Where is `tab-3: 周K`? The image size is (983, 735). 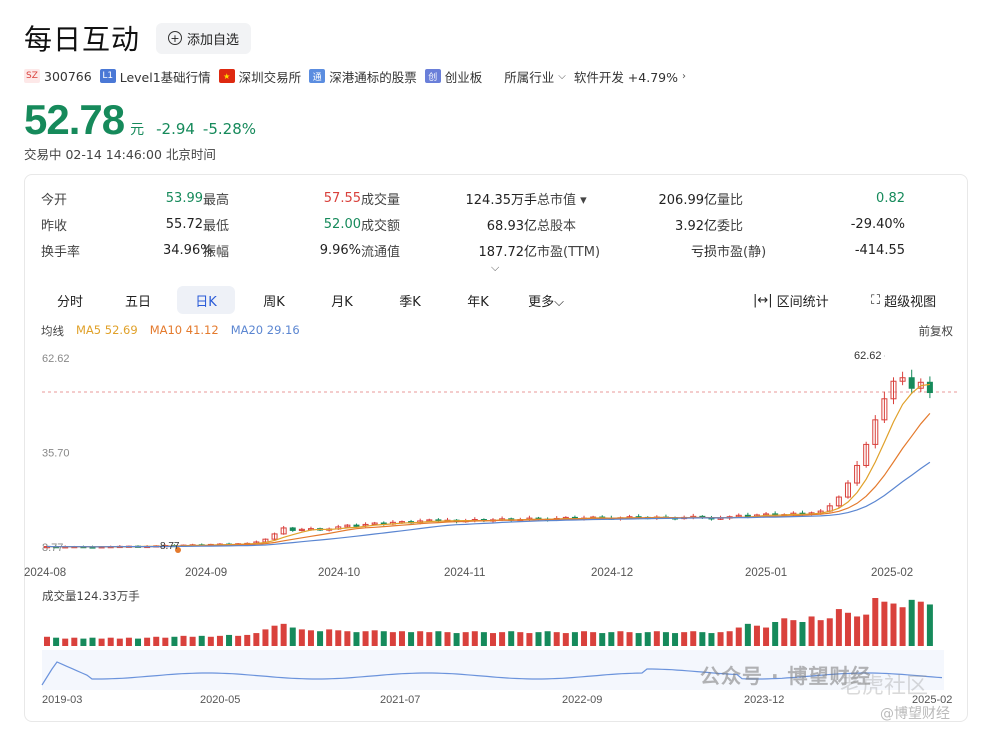 tab-3: 周K is located at coordinates (274, 302).